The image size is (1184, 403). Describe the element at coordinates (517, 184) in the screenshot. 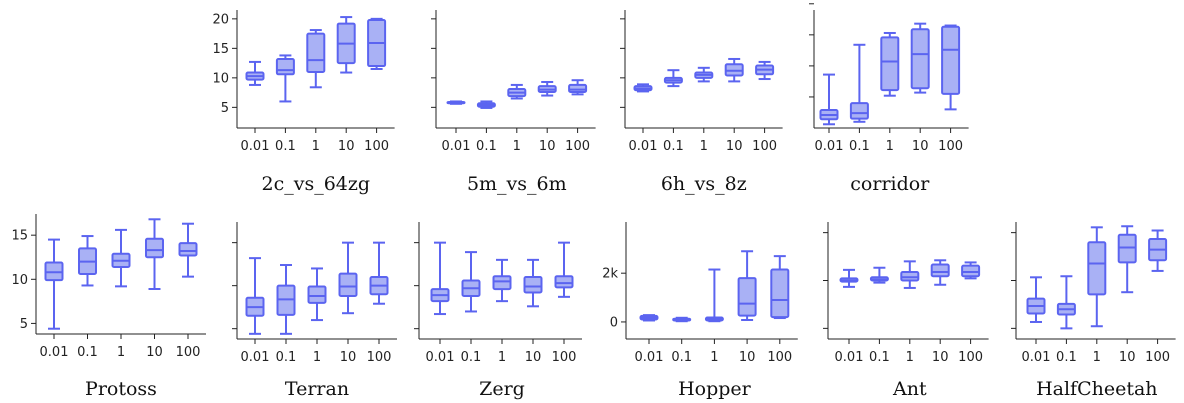

I see `panel-title: 5m_vs_6m` at that location.